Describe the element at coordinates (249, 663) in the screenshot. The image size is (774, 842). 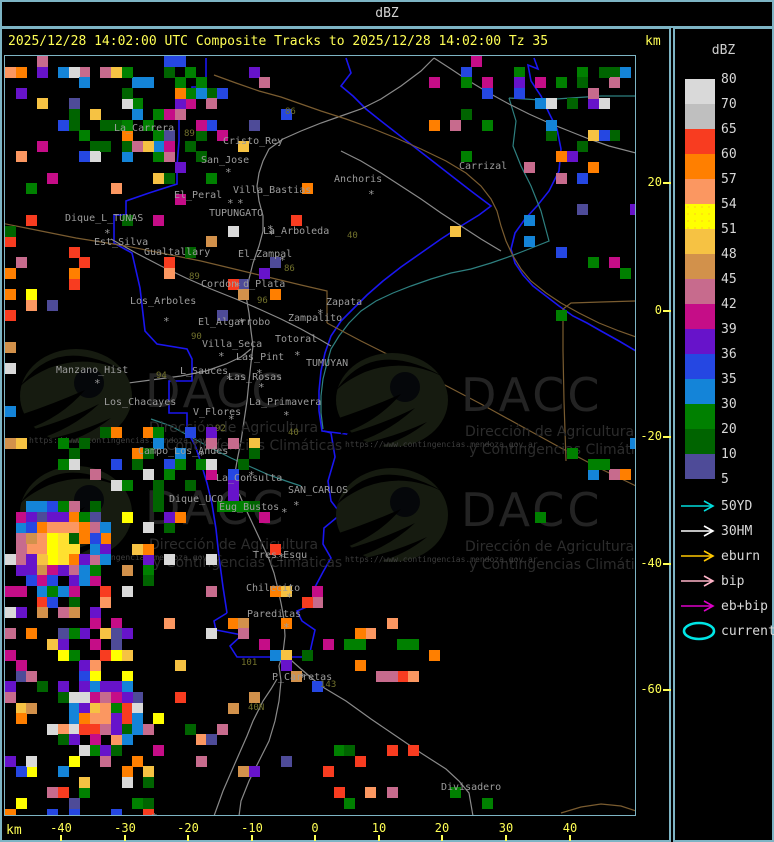
I see `route-number-label: 101` at that location.